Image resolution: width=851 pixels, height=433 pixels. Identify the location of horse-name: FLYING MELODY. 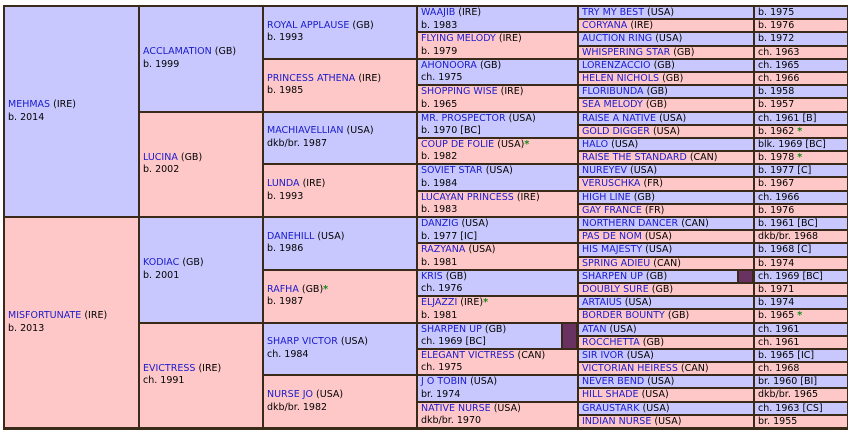
(458, 39).